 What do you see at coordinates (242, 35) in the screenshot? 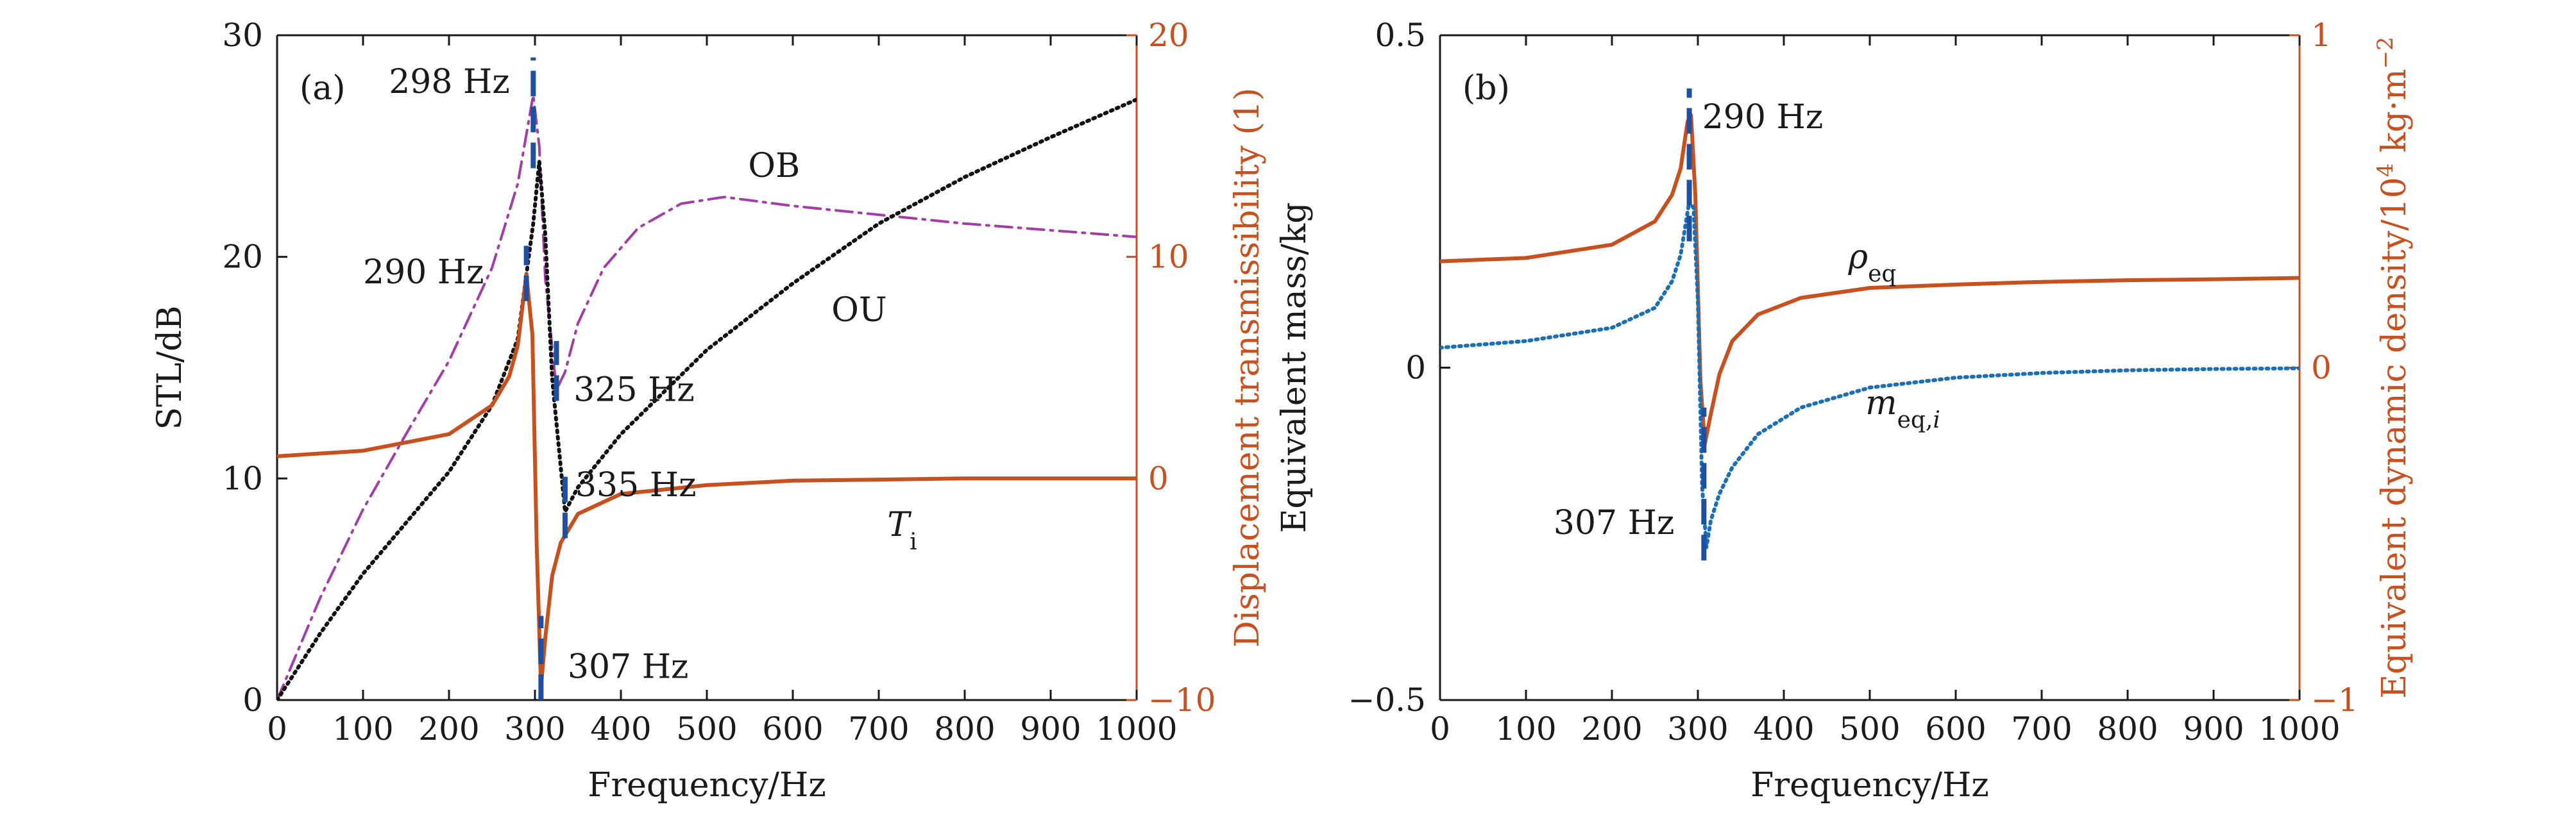
I see `y-tick-label: 30` at bounding box center [242, 35].